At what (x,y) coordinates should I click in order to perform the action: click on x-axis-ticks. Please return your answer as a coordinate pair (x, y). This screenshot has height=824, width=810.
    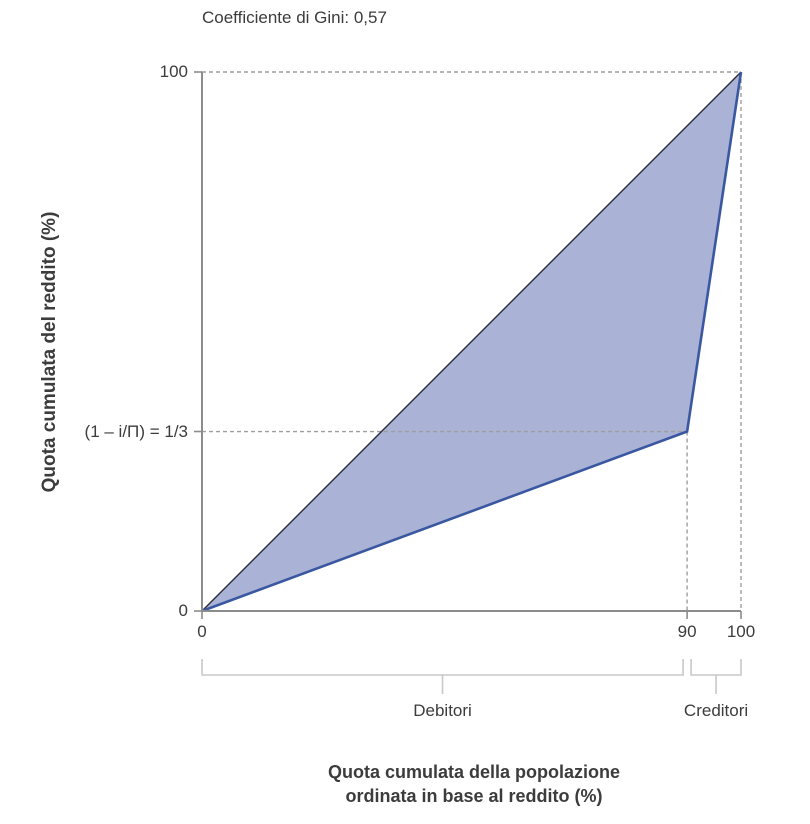
    Looking at the image, I should click on (471, 615).